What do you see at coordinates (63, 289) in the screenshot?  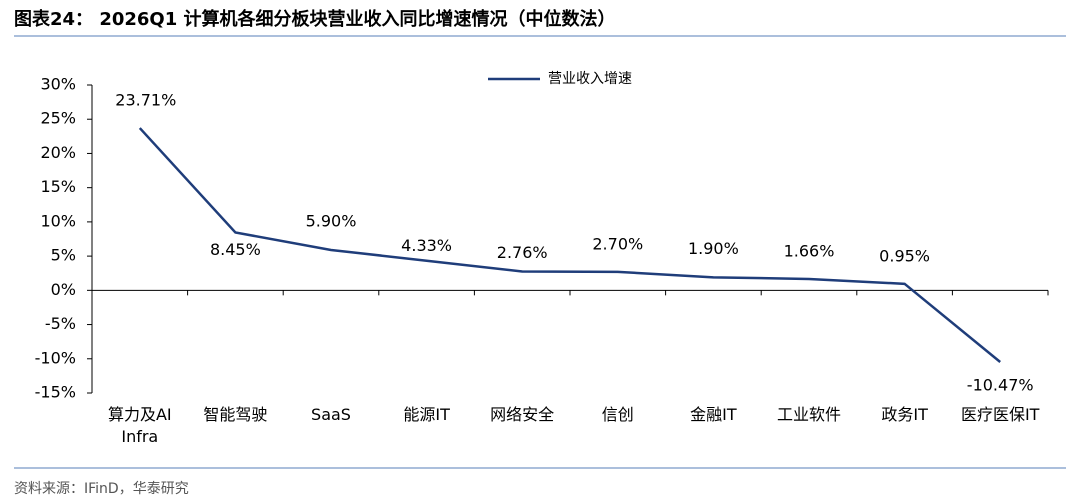 I see `y-tick-label: 0%` at bounding box center [63, 289].